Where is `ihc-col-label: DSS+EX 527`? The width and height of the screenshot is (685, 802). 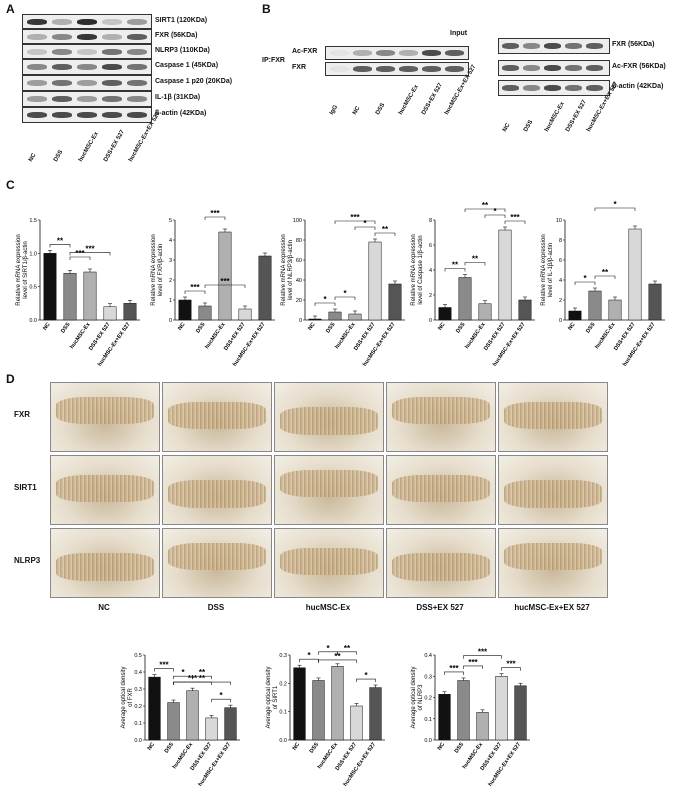
ihc-col-label: DSS+EX 527 is located at coordinates (440, 607).